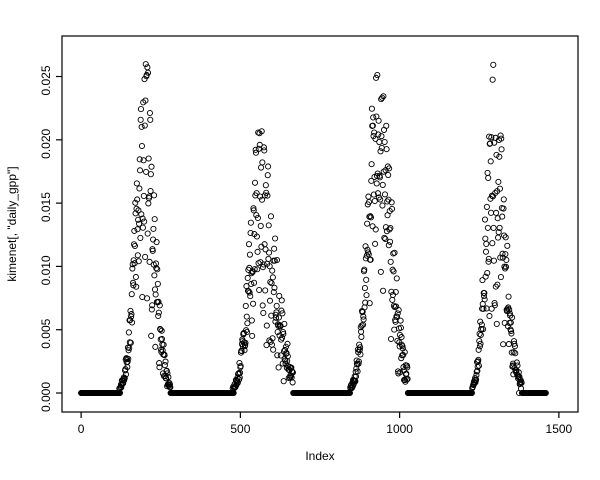 The width and height of the screenshot is (600, 480). I want to click on x-axis-label: Index, so click(319, 456).